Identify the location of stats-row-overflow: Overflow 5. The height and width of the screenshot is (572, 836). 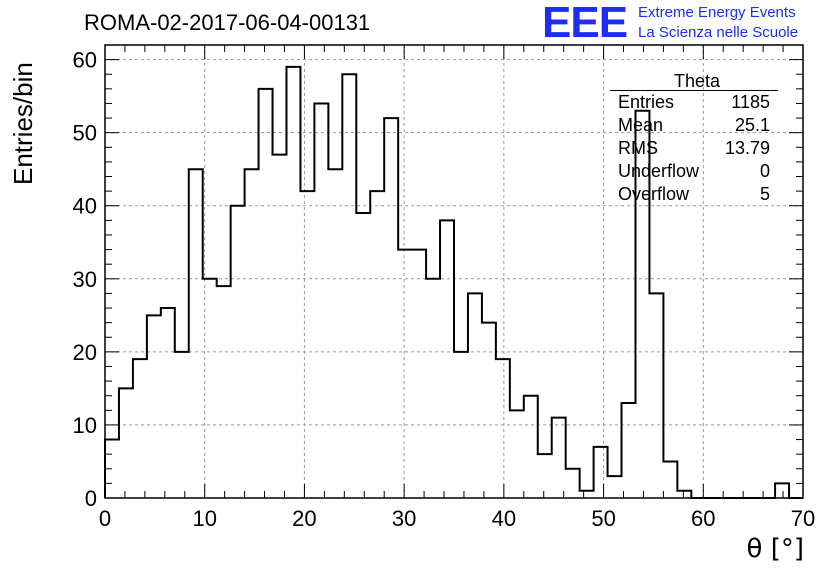
(694, 194).